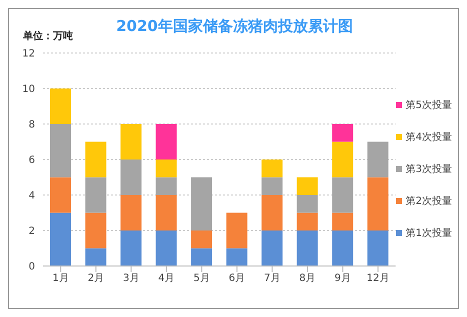 This screenshot has height=317, width=467. What do you see at coordinates (48, 36) in the screenshot?
I see `y-axis-title: 单位：万吨` at bounding box center [48, 36].